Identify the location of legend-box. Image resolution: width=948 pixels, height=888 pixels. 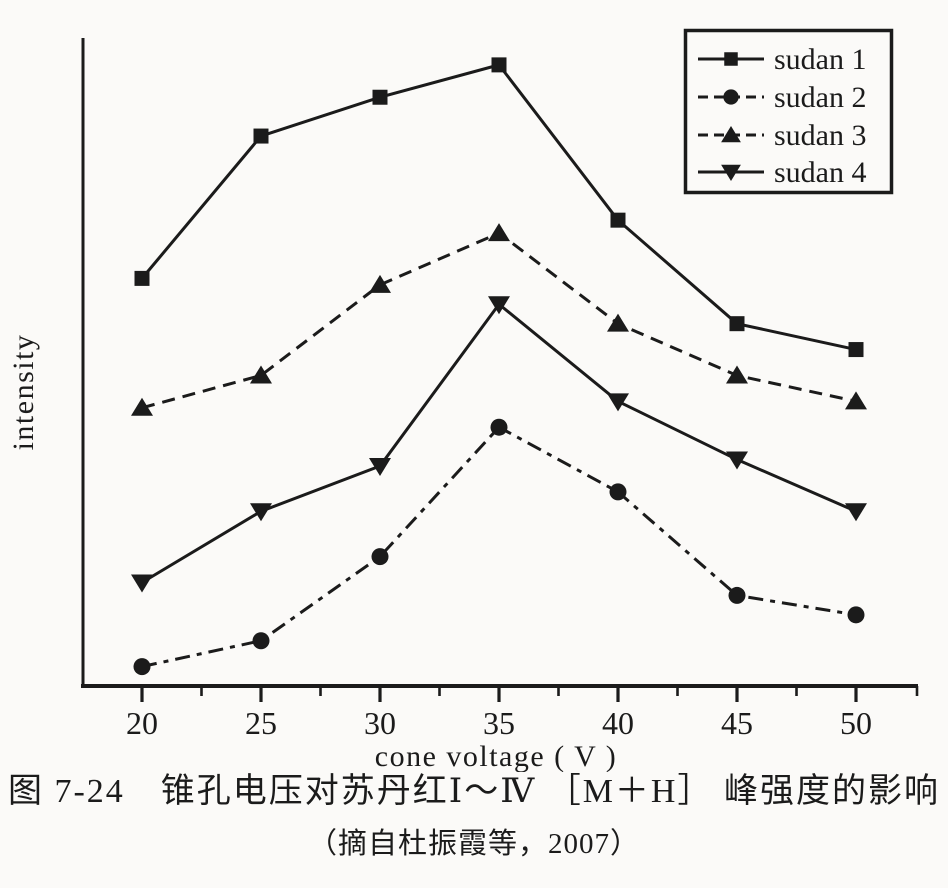
(788, 111).